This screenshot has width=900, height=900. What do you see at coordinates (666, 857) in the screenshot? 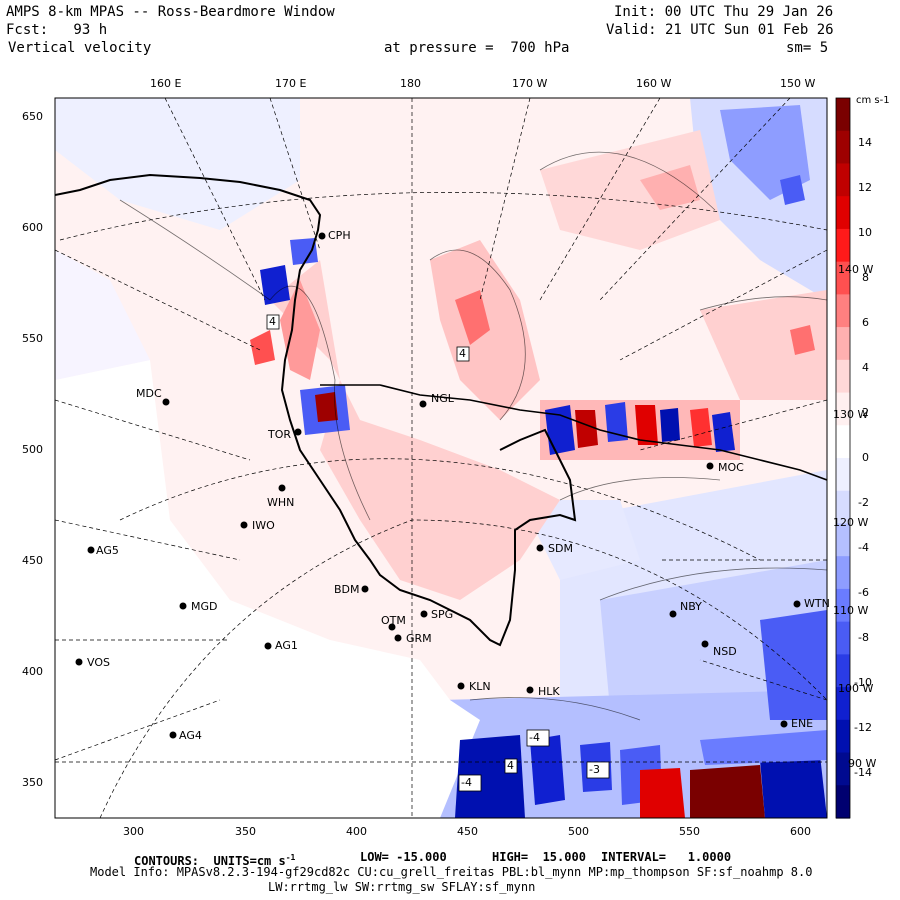
I see `footer-interval: INTERVAL= 1.0000` at bounding box center [666, 857].